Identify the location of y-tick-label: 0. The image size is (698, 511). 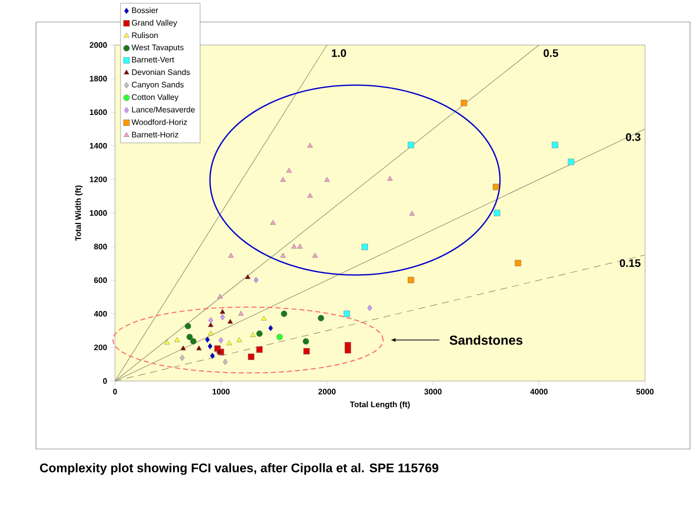
(105, 381).